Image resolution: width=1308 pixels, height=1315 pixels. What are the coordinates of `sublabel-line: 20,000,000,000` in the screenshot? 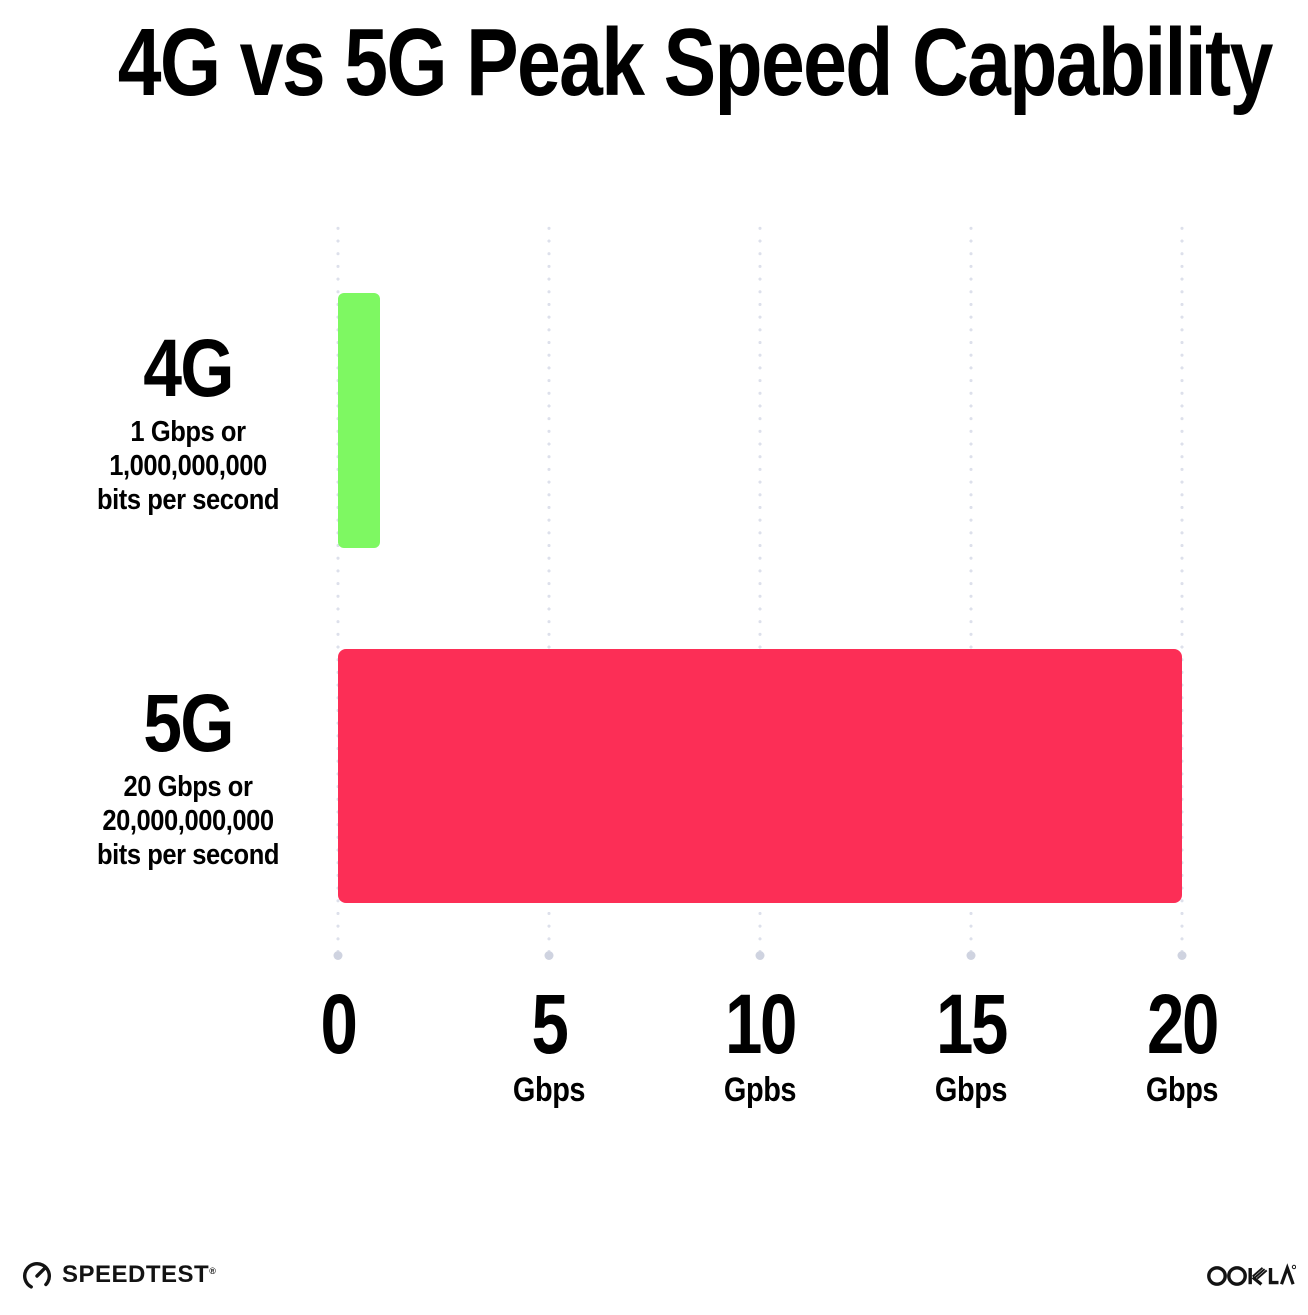 It's located at (188, 821).